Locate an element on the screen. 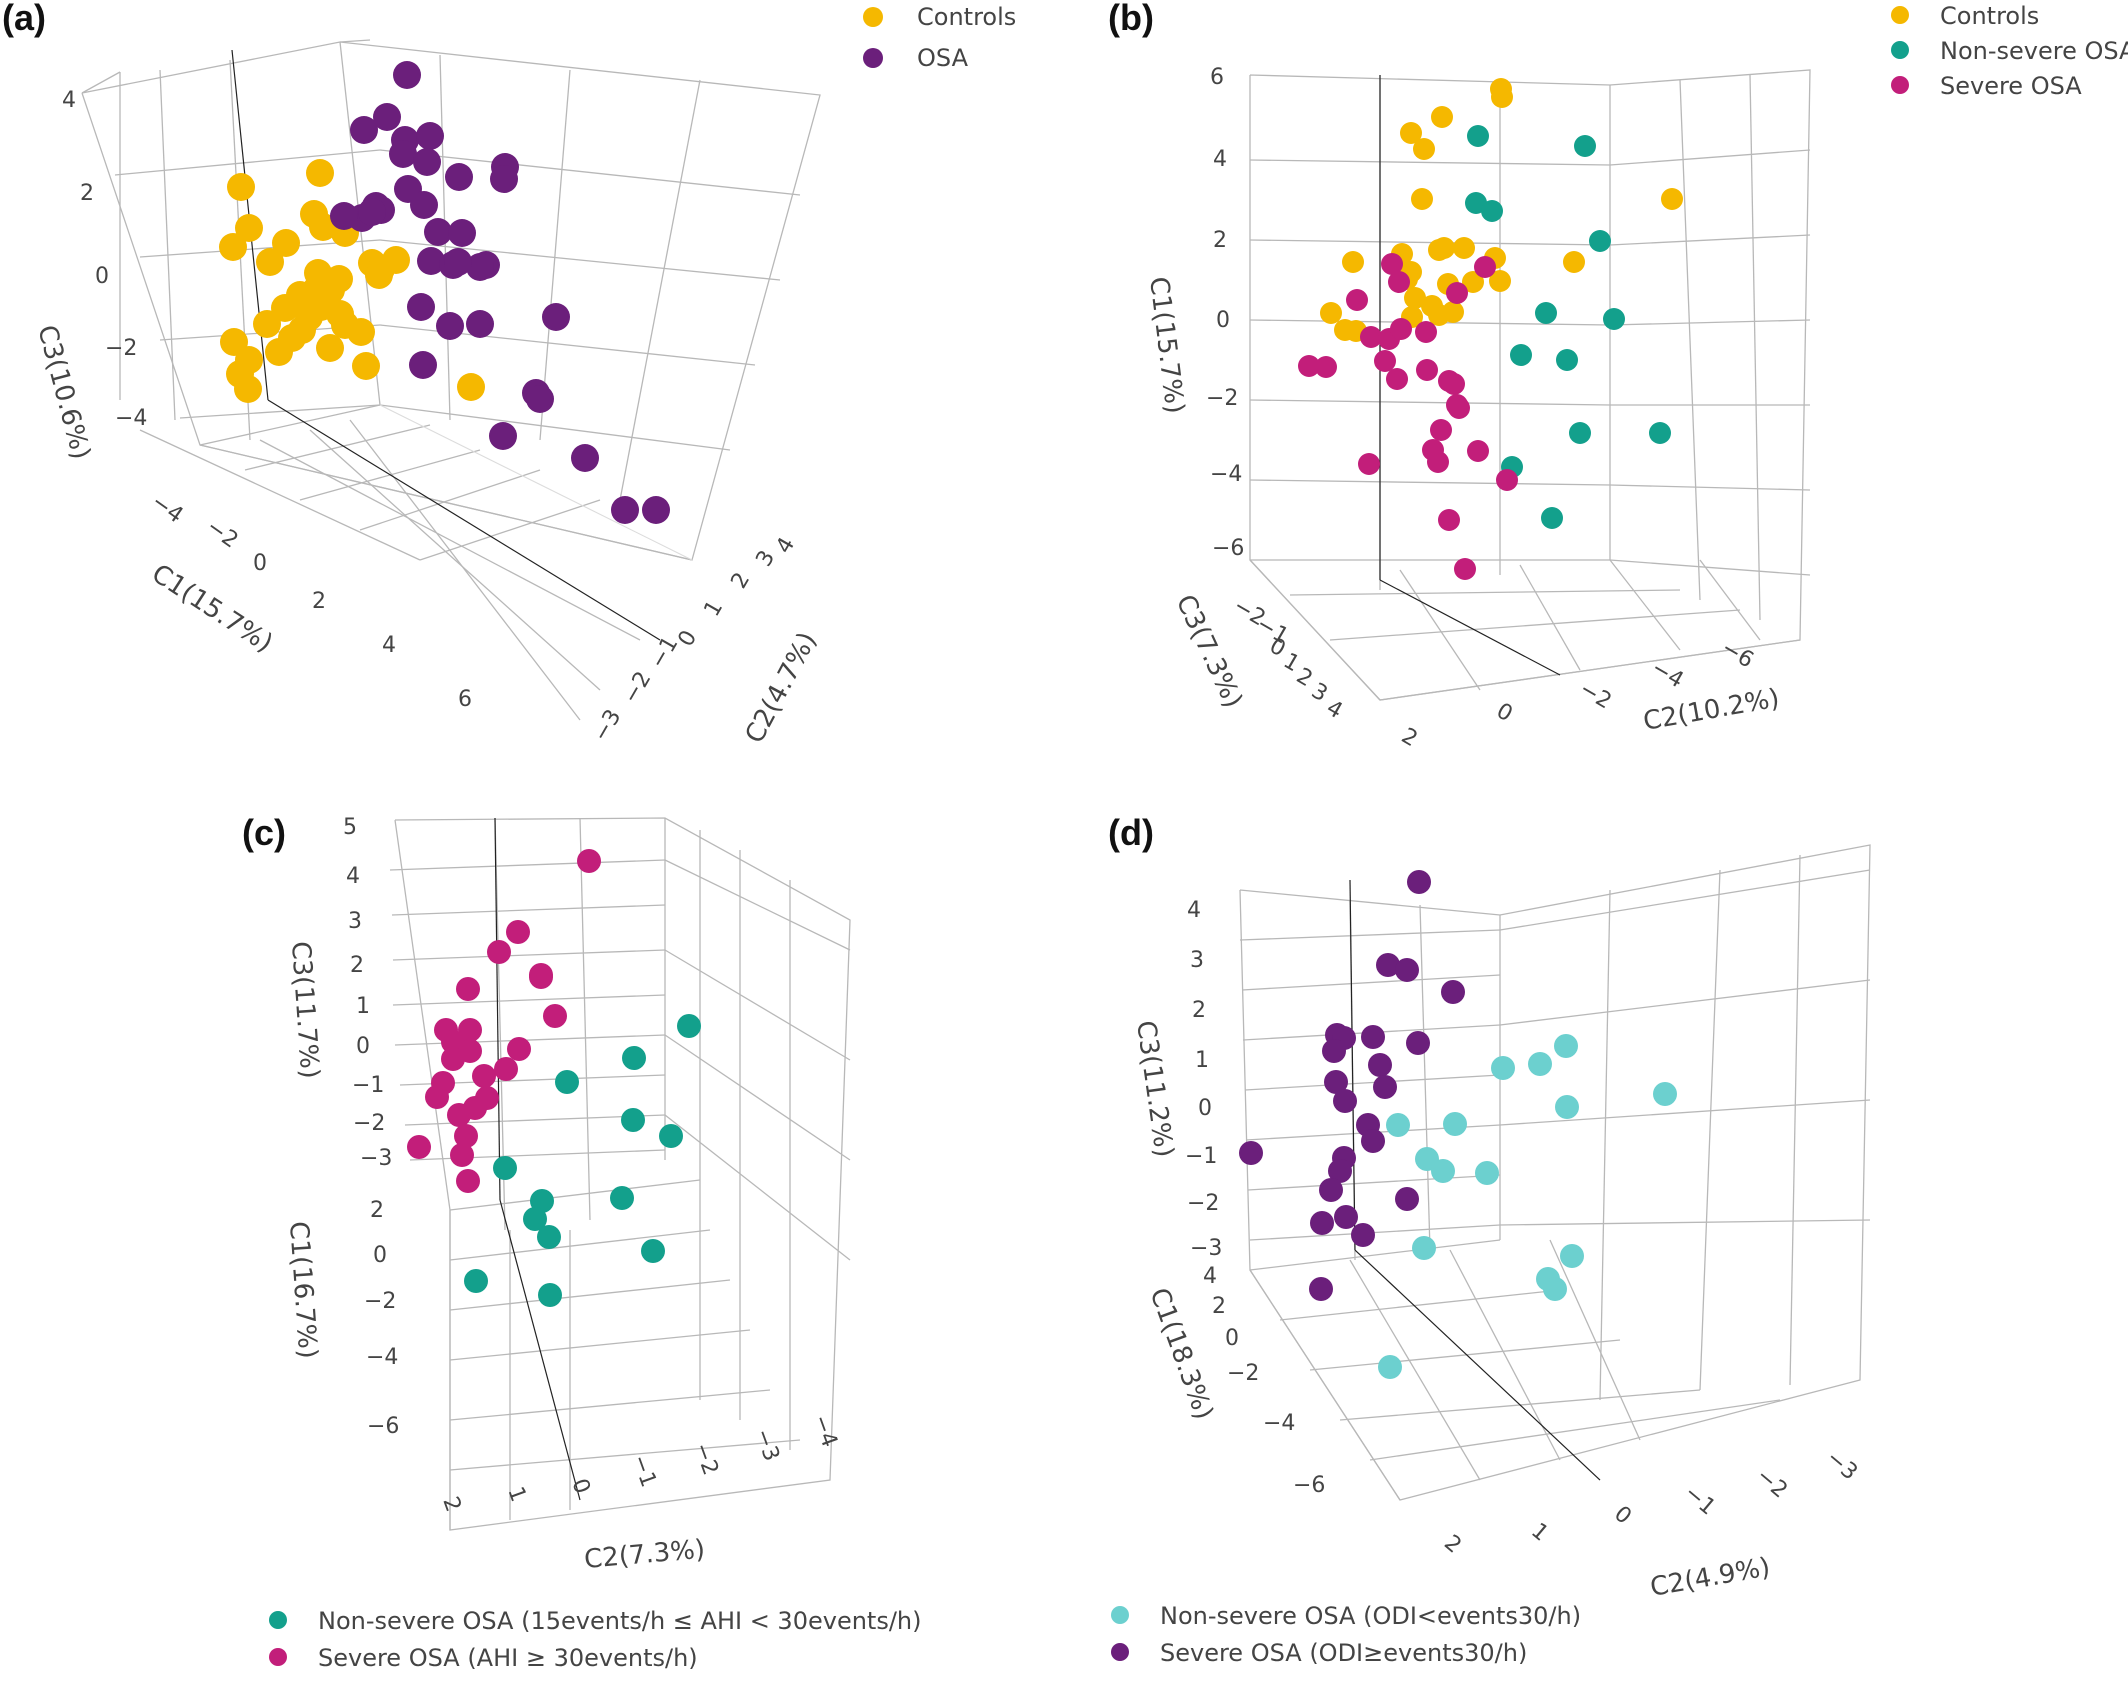  grid-b is located at coordinates (1530, 385).